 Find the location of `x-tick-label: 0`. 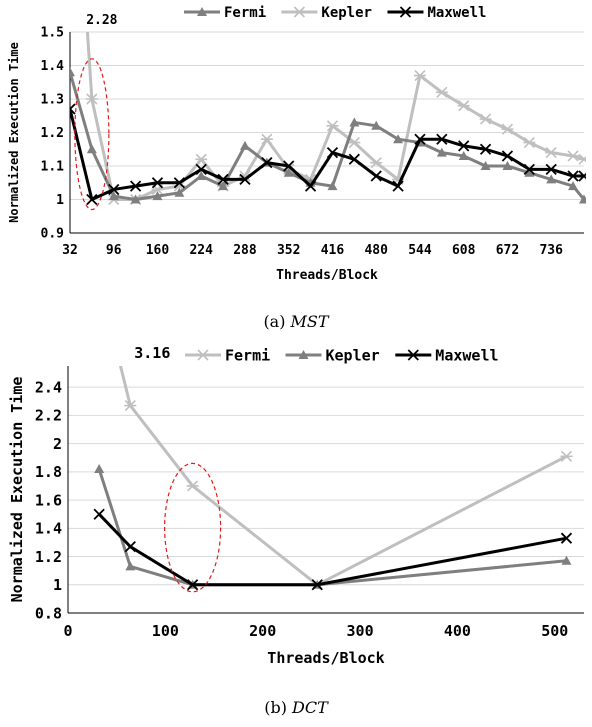

x-tick-label: 0 is located at coordinates (67, 631).